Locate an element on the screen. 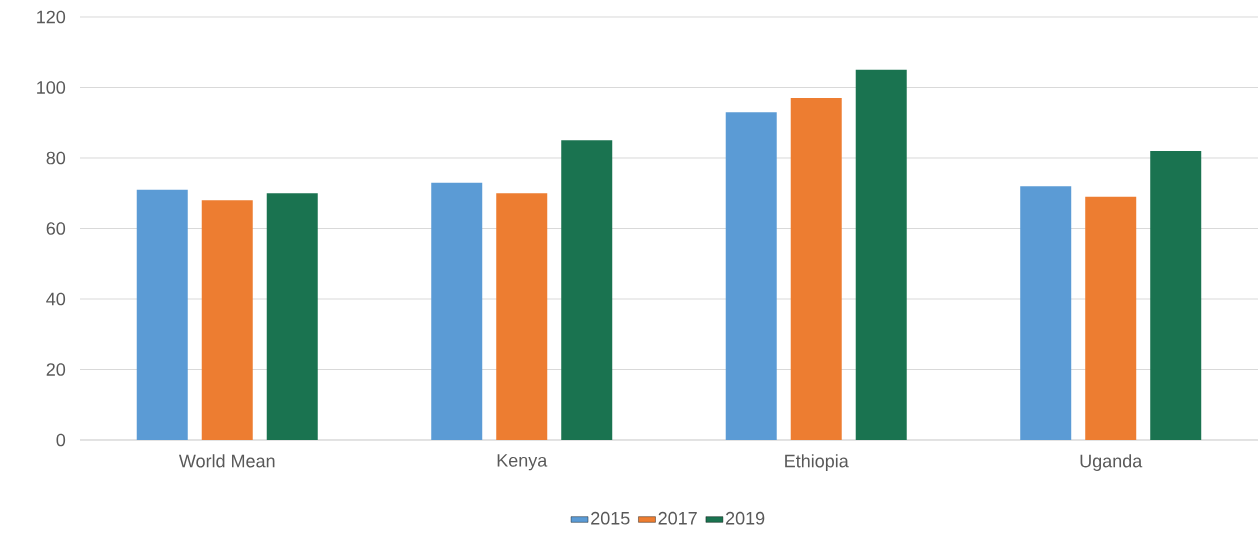  legend-label: 2015 is located at coordinates (610, 518).